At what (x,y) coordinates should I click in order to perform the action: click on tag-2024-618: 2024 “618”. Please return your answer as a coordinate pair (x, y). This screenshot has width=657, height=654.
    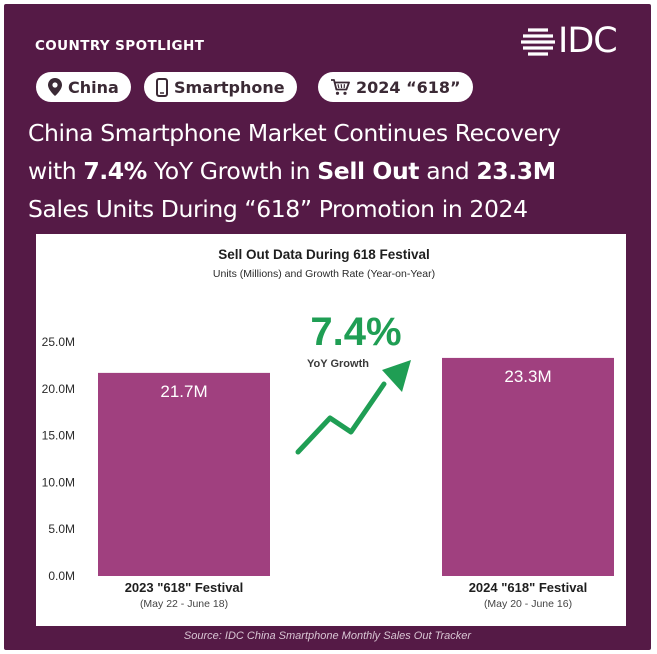
    Looking at the image, I should click on (395, 87).